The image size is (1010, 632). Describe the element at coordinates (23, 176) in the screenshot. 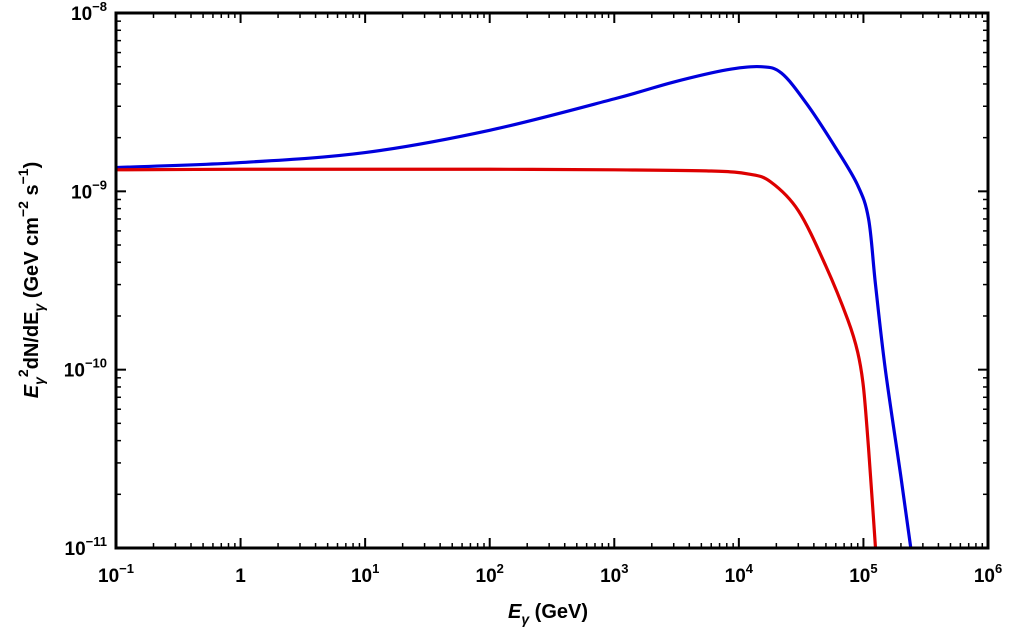

I see `y-axis-label-sup3: −1` at that location.